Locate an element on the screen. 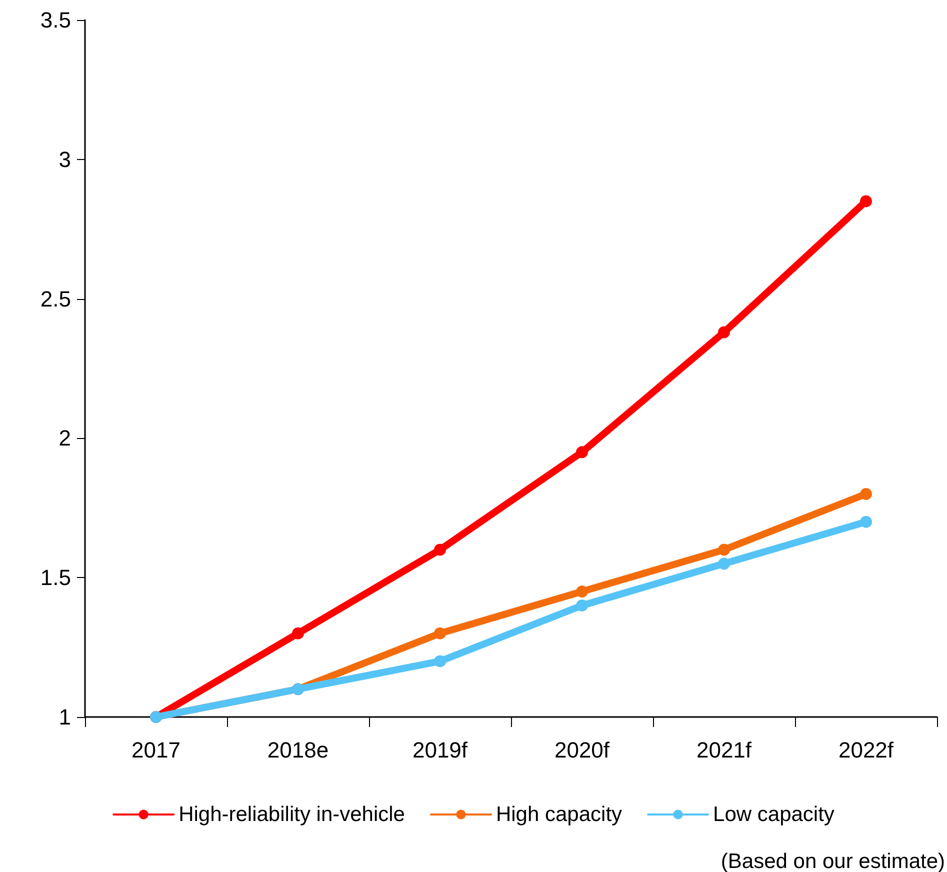 This screenshot has height=872, width=947. y-tick-label: 3 is located at coordinates (64, 159).